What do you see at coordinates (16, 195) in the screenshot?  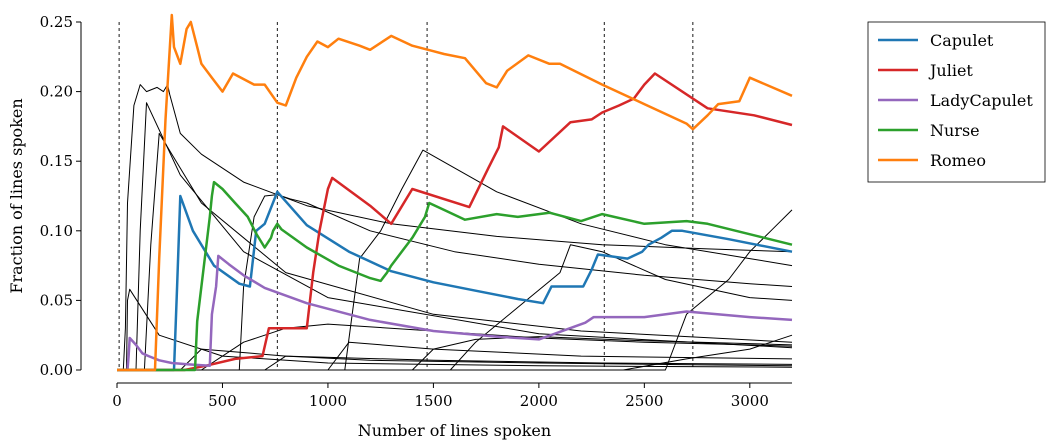 I see `y-axis-label: Fraction of lines spoken` at bounding box center [16, 195].